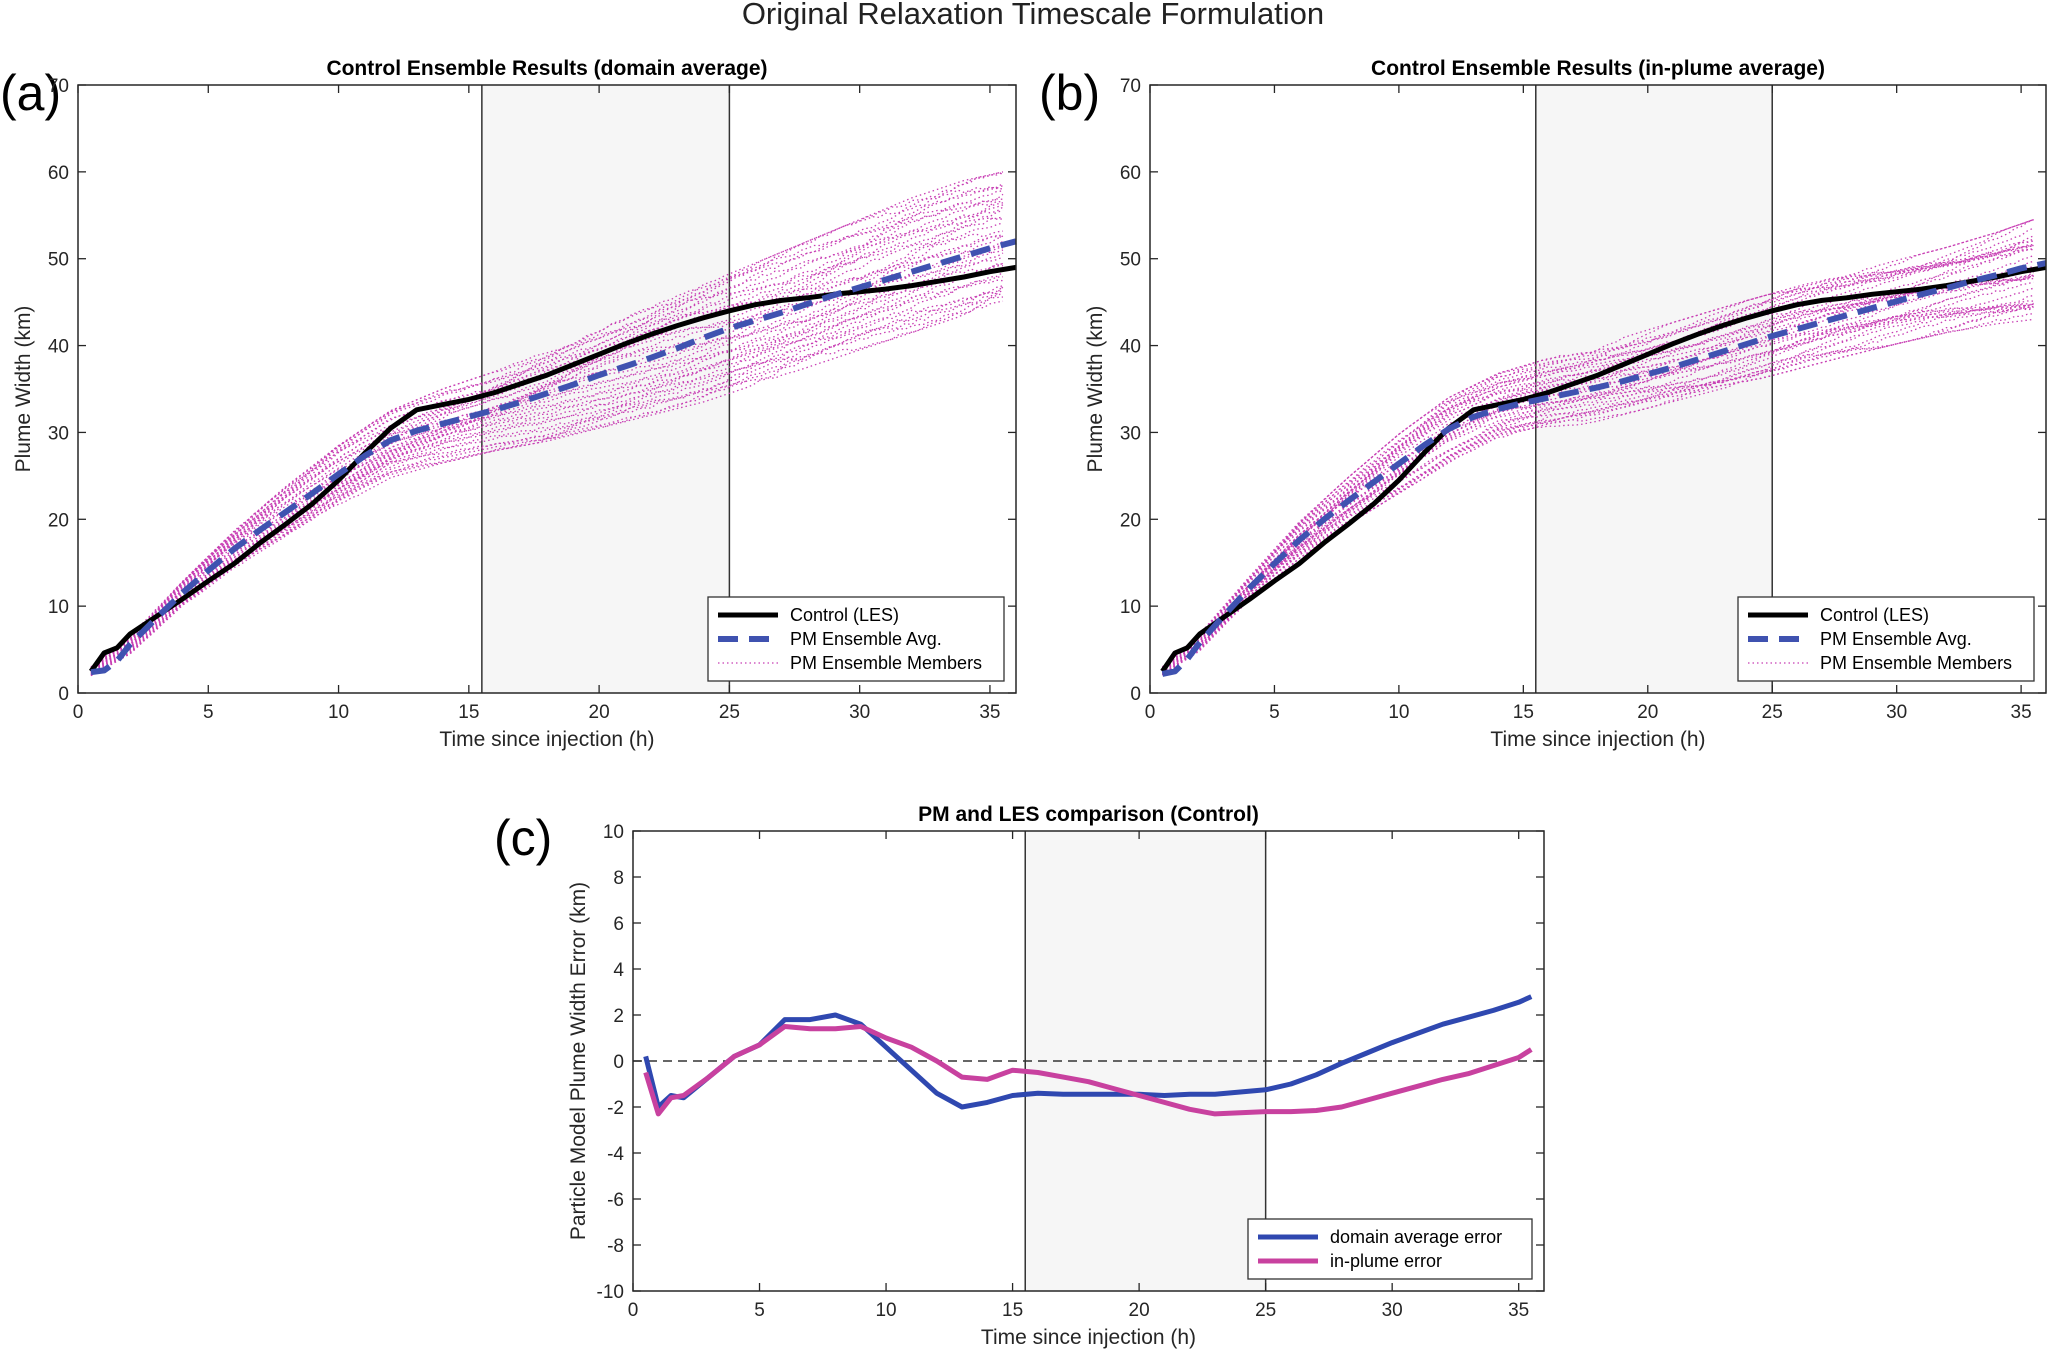  I want to click on y-tick-label: -2, so click(615, 1108).